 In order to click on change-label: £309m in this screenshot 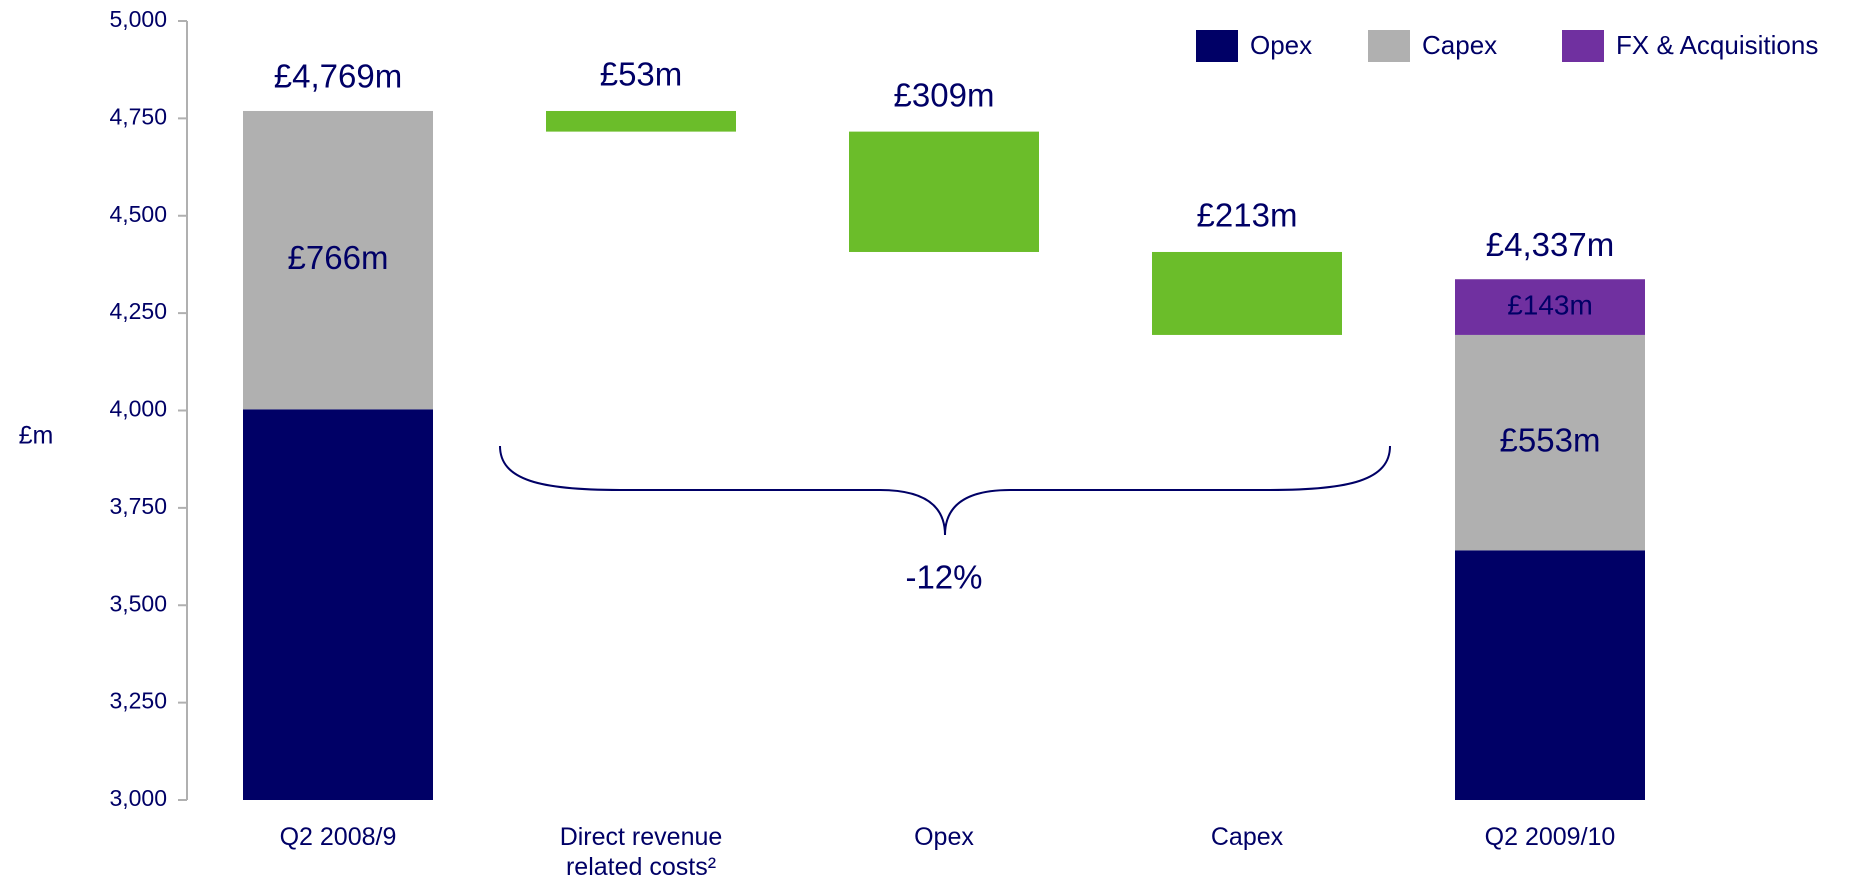, I will do `click(944, 94)`.